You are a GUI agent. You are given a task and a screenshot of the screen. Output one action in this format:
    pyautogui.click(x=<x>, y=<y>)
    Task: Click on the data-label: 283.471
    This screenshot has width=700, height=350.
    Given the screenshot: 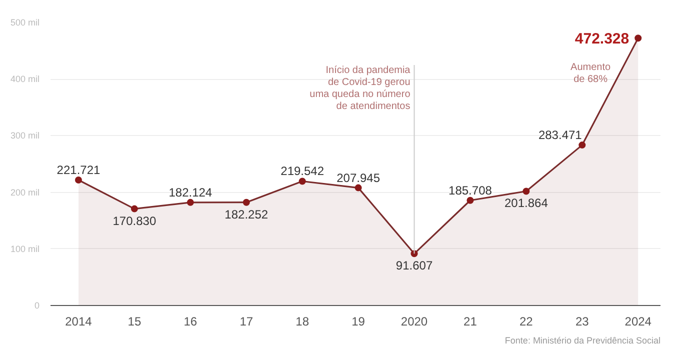 What is the action you would take?
    pyautogui.click(x=560, y=135)
    